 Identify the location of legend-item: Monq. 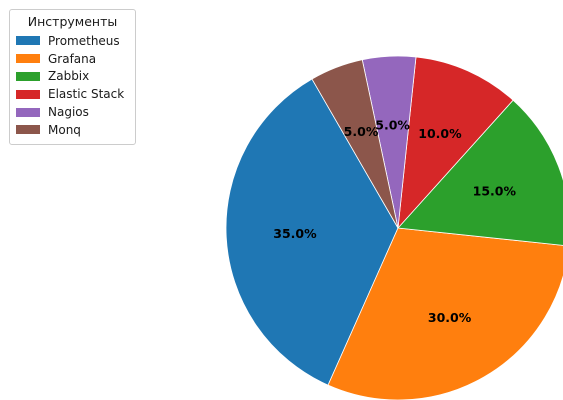
(72, 130).